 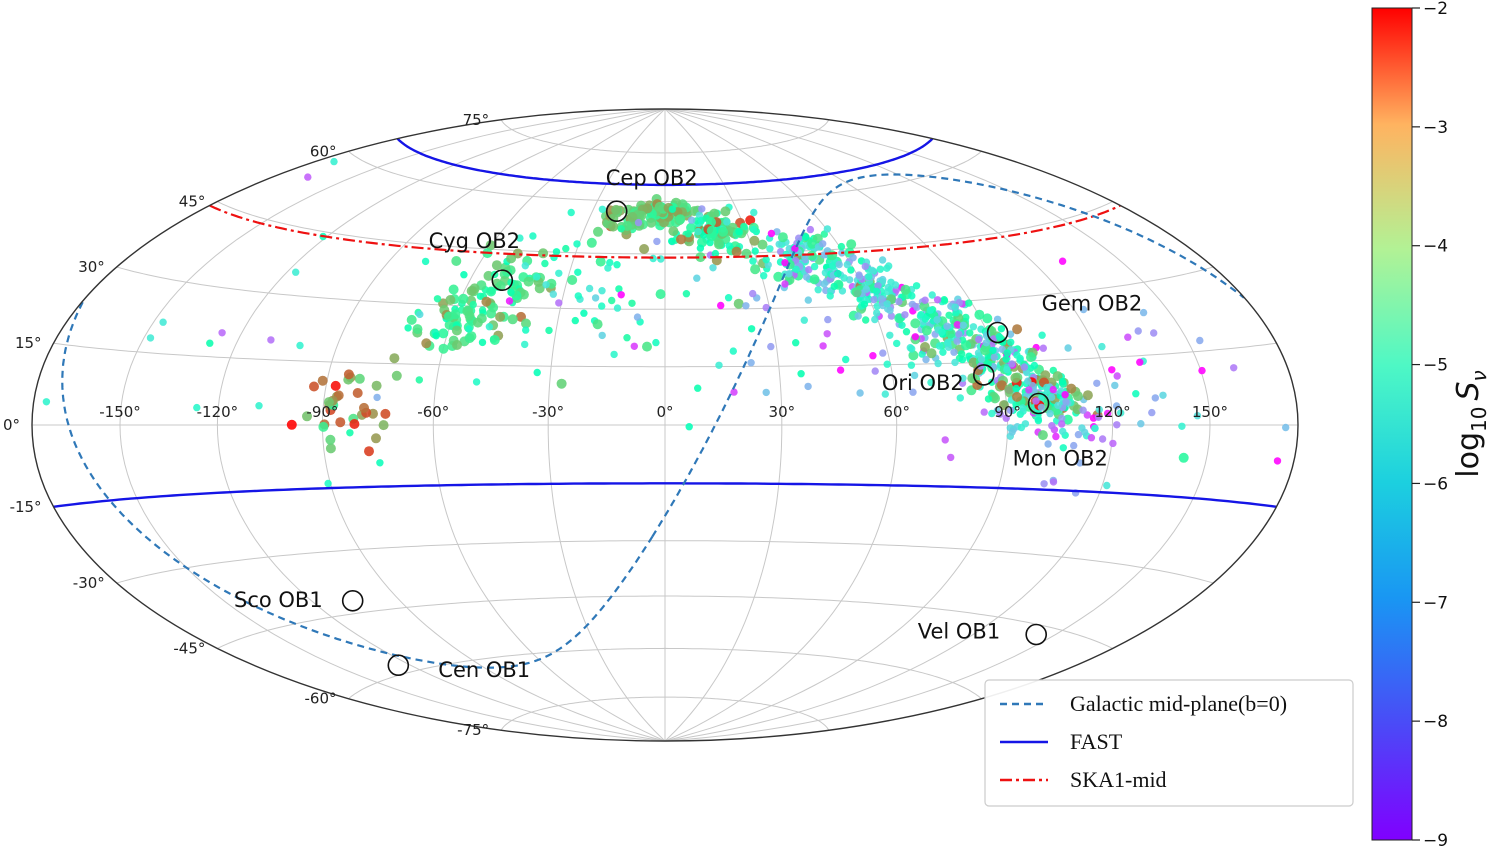 I want to click on legend-label: SKA1-mid, so click(x=1118, y=779).